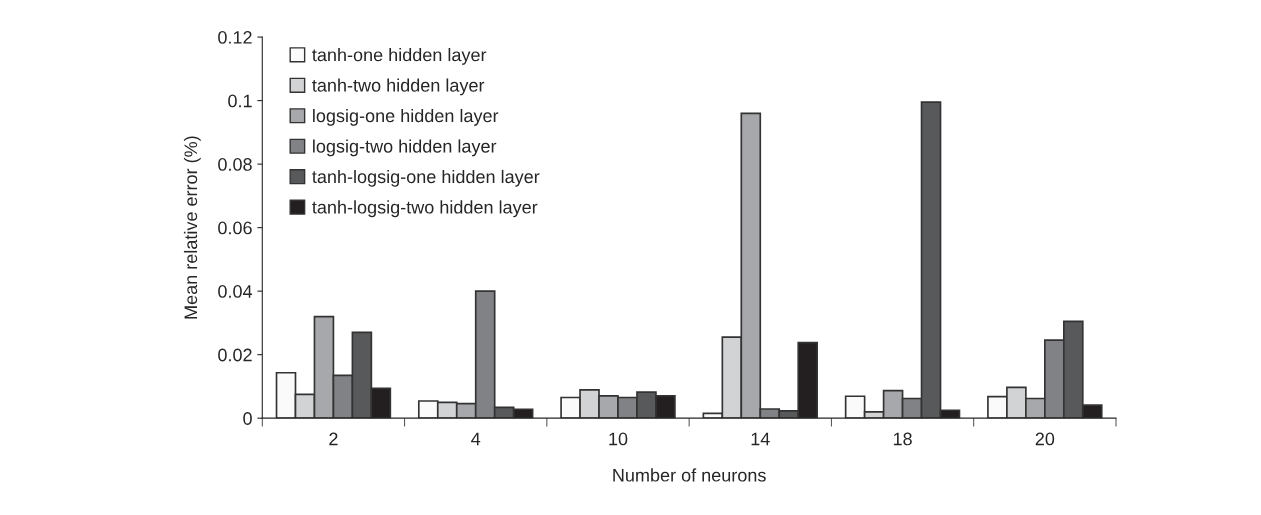  I want to click on legend-label: tanh-one hidden layer, so click(399, 56).